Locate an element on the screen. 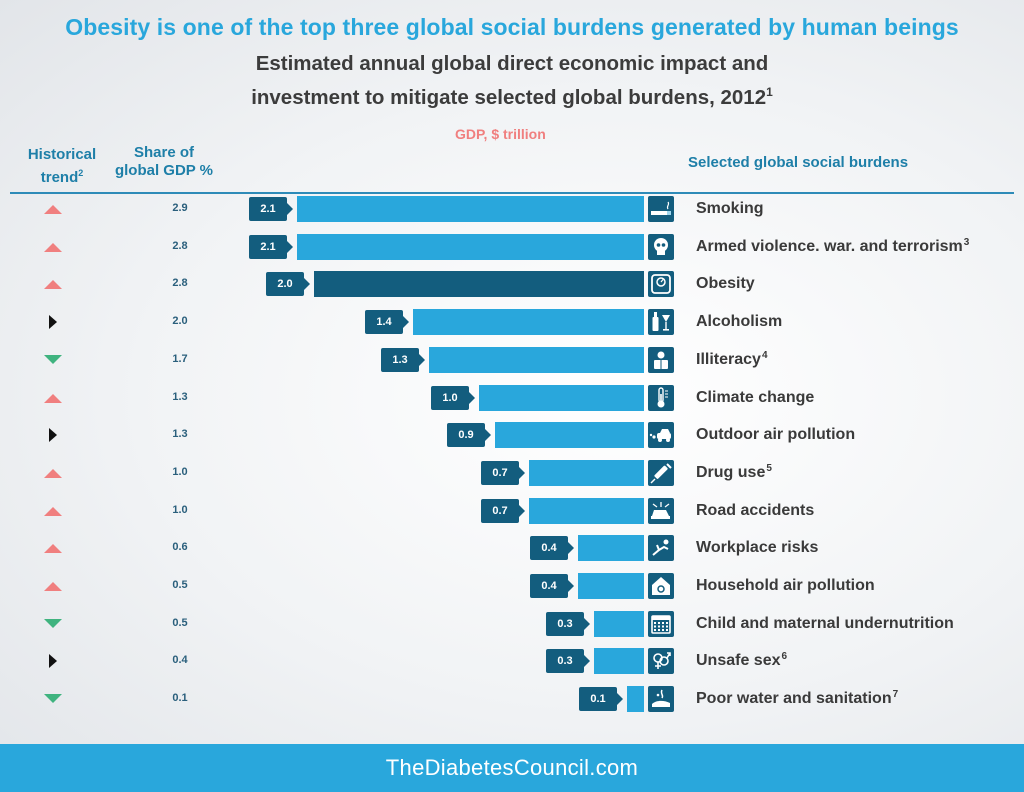 The image size is (1024, 792). burden-name: Smoking is located at coordinates (730, 208).